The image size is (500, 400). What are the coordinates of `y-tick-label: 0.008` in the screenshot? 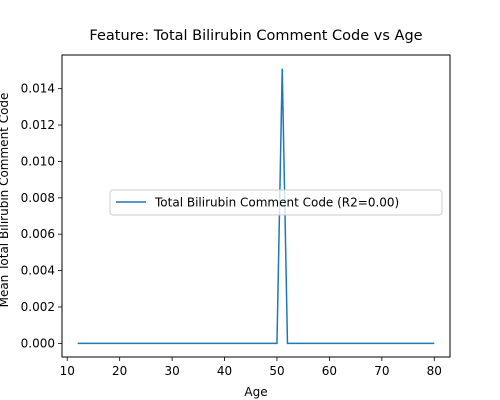 It's located at (38, 198).